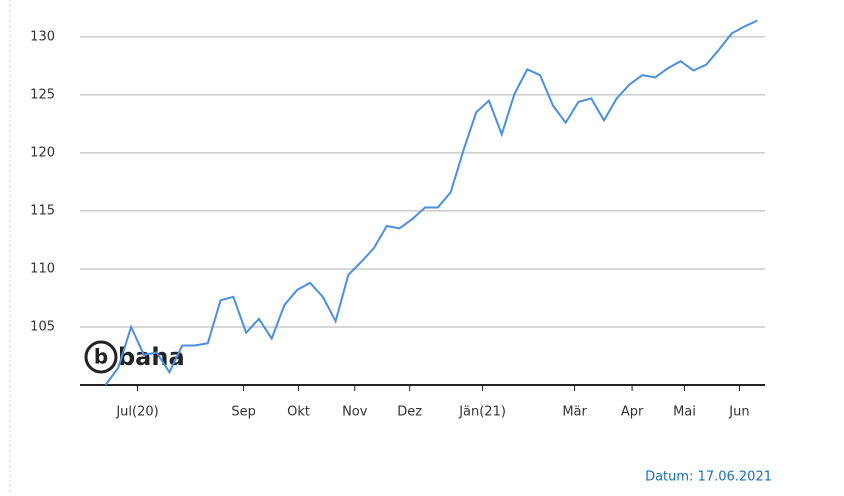 The image size is (844, 496). Describe the element at coordinates (42, 326) in the screenshot. I see `y-tick-label: 105` at that location.